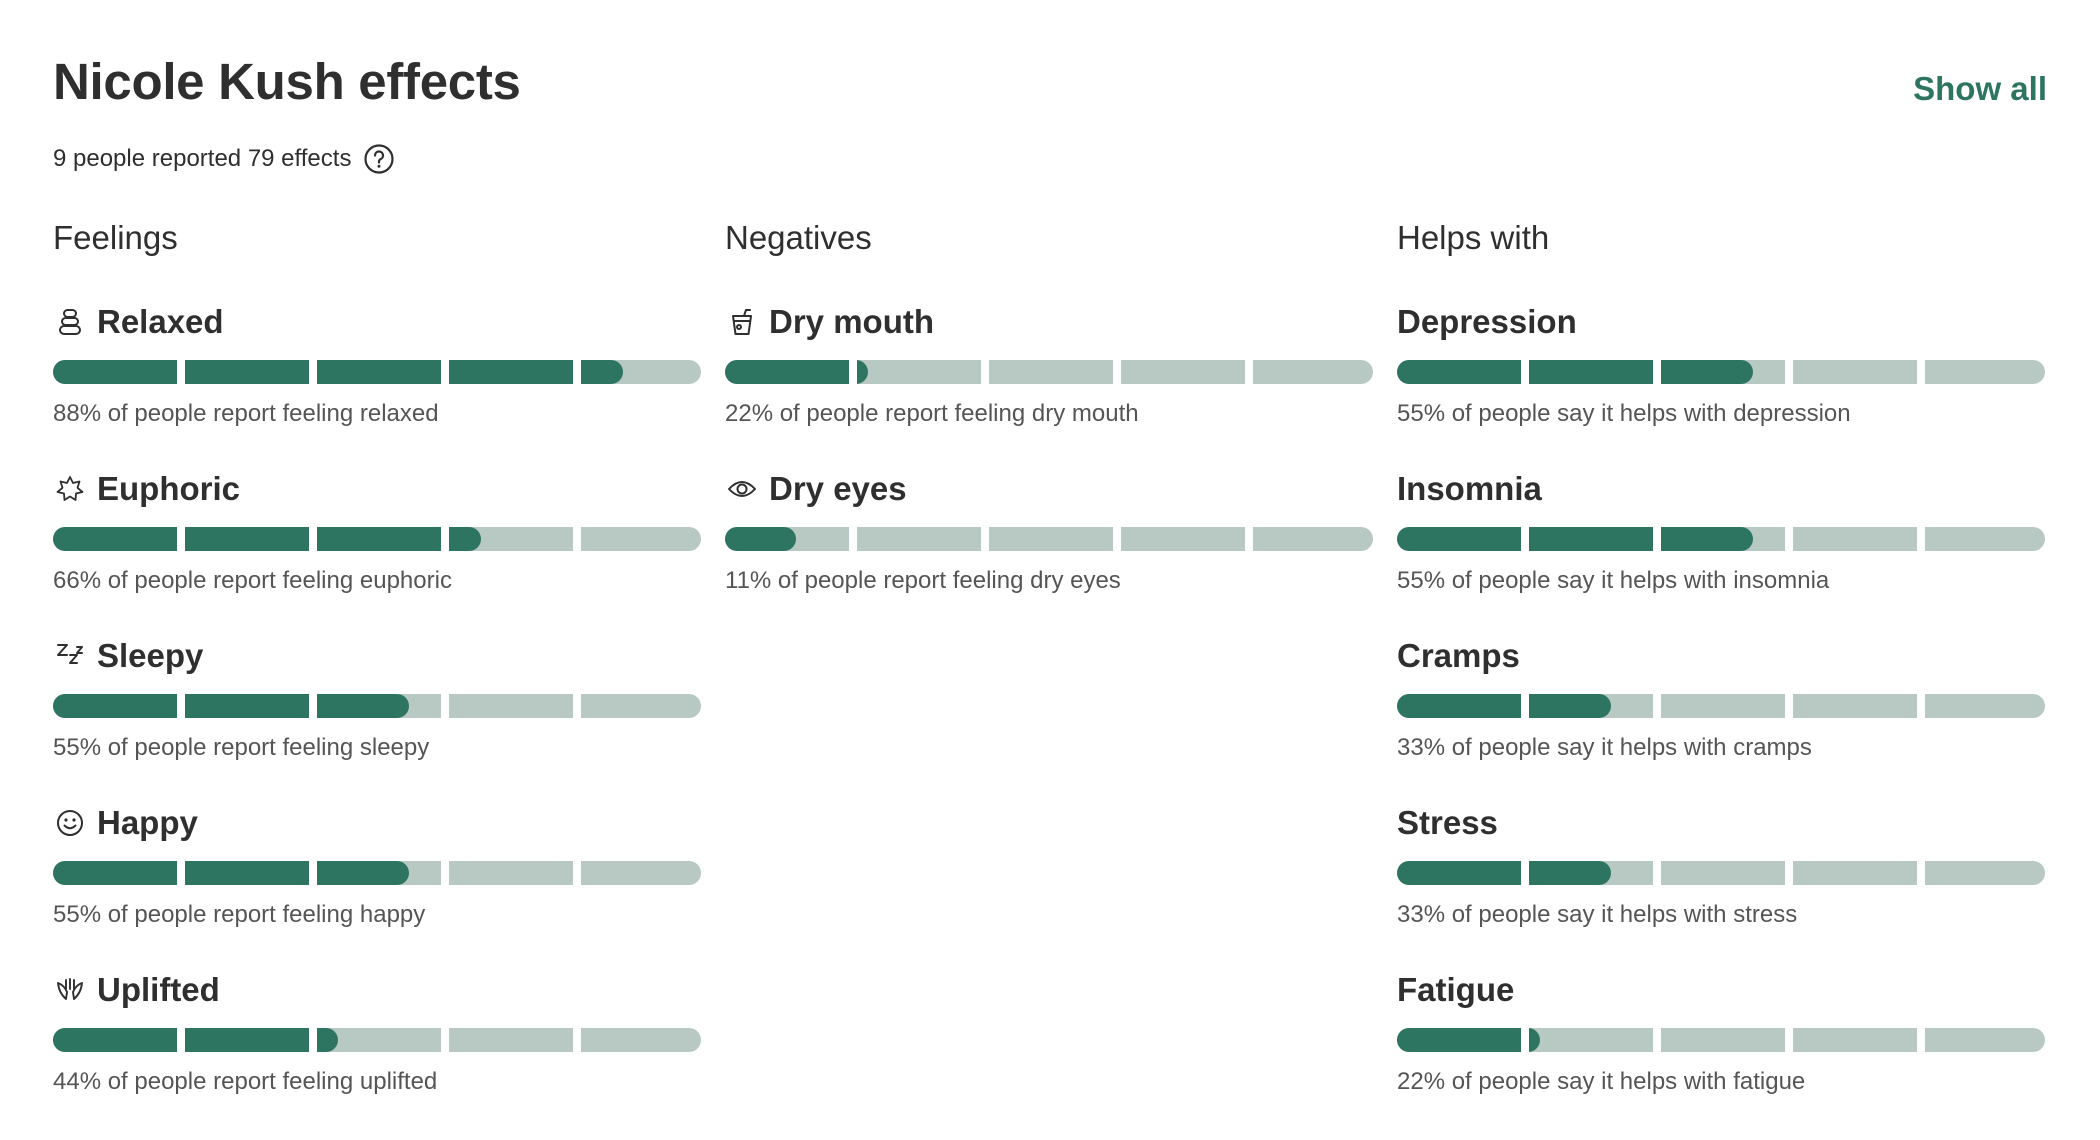 The image size is (2100, 1140). Describe the element at coordinates (1049, 489) in the screenshot. I see `effect-header: Dry eyes` at that location.